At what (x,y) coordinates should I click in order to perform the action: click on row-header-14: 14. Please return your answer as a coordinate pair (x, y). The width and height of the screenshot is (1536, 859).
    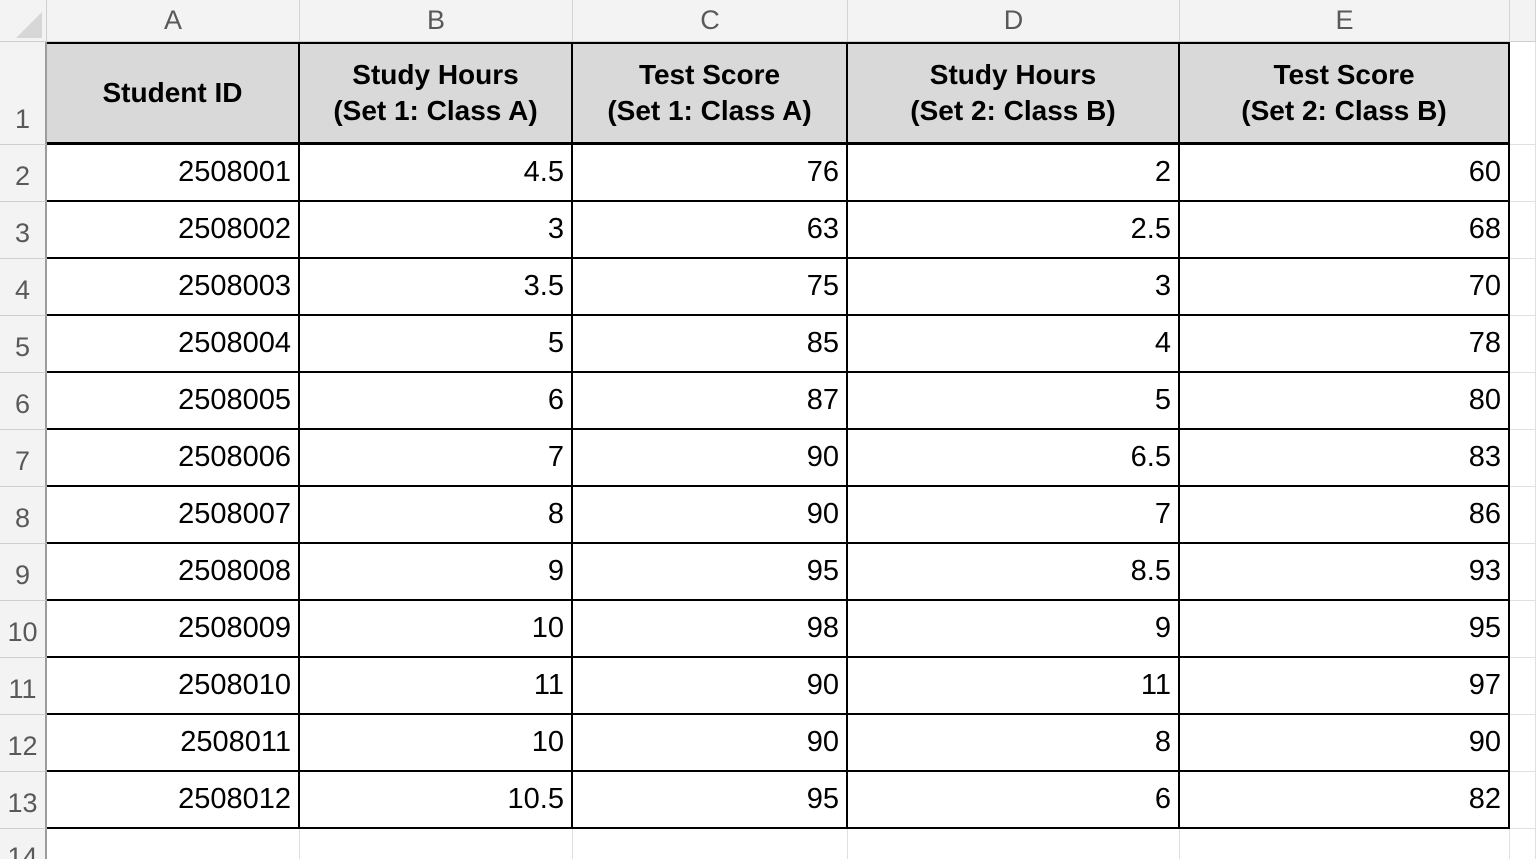
    Looking at the image, I should click on (23, 844).